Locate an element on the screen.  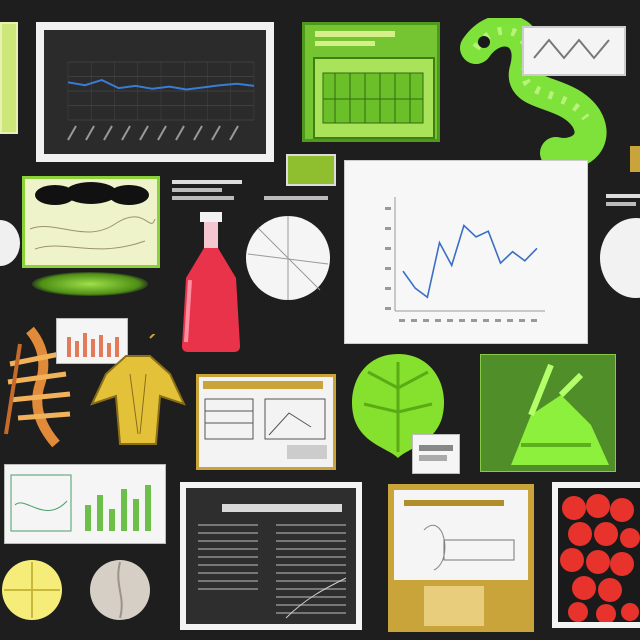
green-box-inner is located at coordinates (374, 98).